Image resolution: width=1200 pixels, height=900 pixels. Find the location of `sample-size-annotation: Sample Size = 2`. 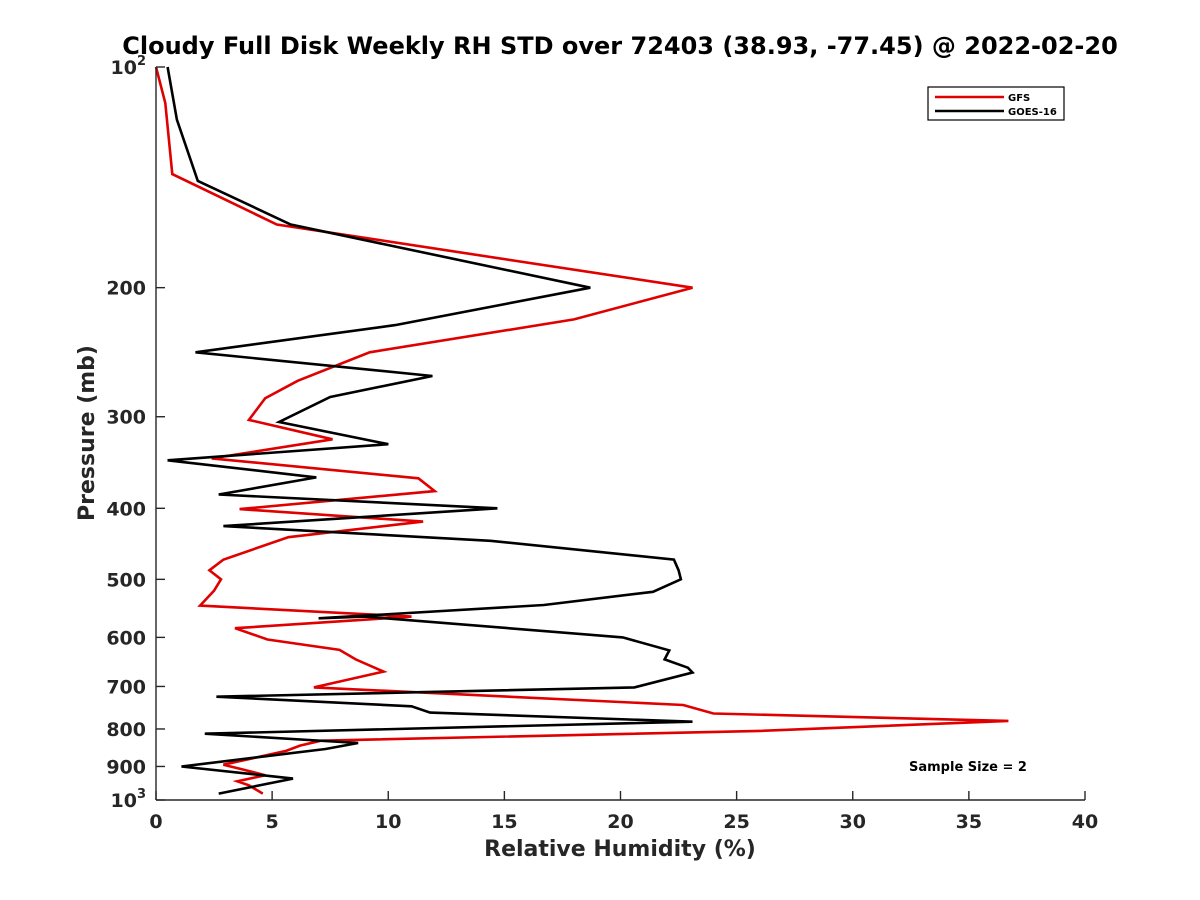

sample-size-annotation: Sample Size = 2 is located at coordinates (968, 767).